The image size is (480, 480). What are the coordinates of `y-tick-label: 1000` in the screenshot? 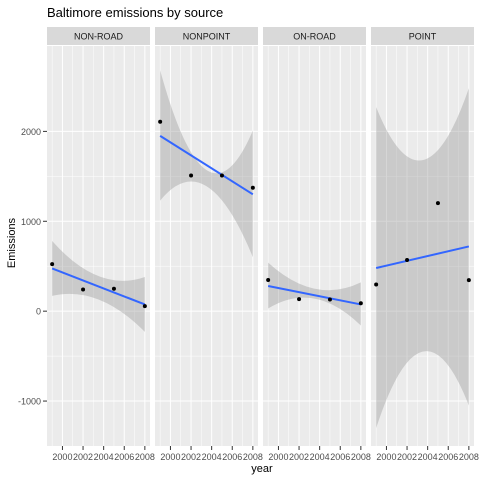 It's located at (31, 222).